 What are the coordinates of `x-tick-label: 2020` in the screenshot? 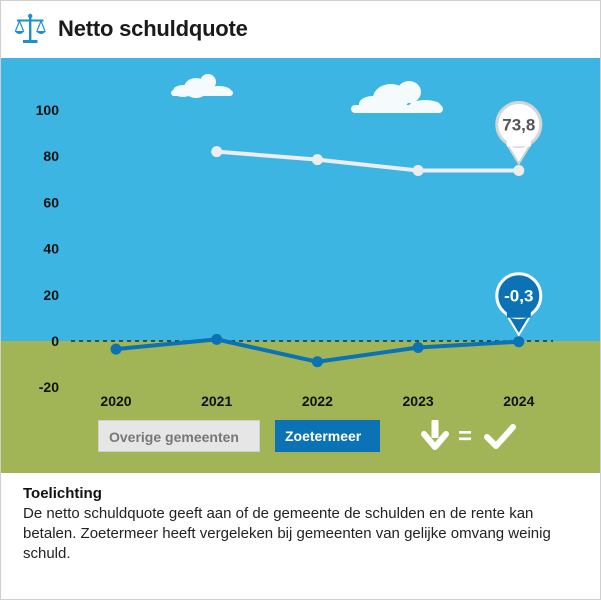 It's located at (115, 401).